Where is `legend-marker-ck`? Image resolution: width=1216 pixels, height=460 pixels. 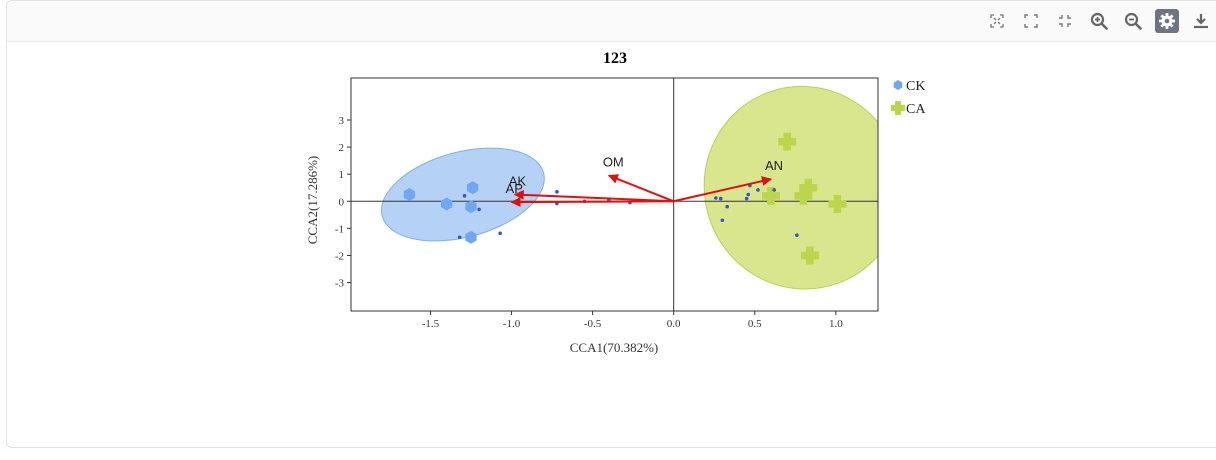 legend-marker-ck is located at coordinates (898, 85).